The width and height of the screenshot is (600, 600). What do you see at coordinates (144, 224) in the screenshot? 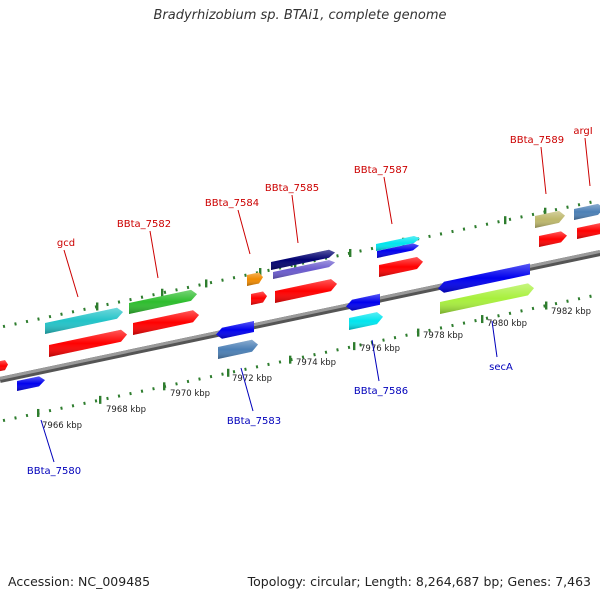
I see `gene-label-forward: BBta_7582` at bounding box center [144, 224].